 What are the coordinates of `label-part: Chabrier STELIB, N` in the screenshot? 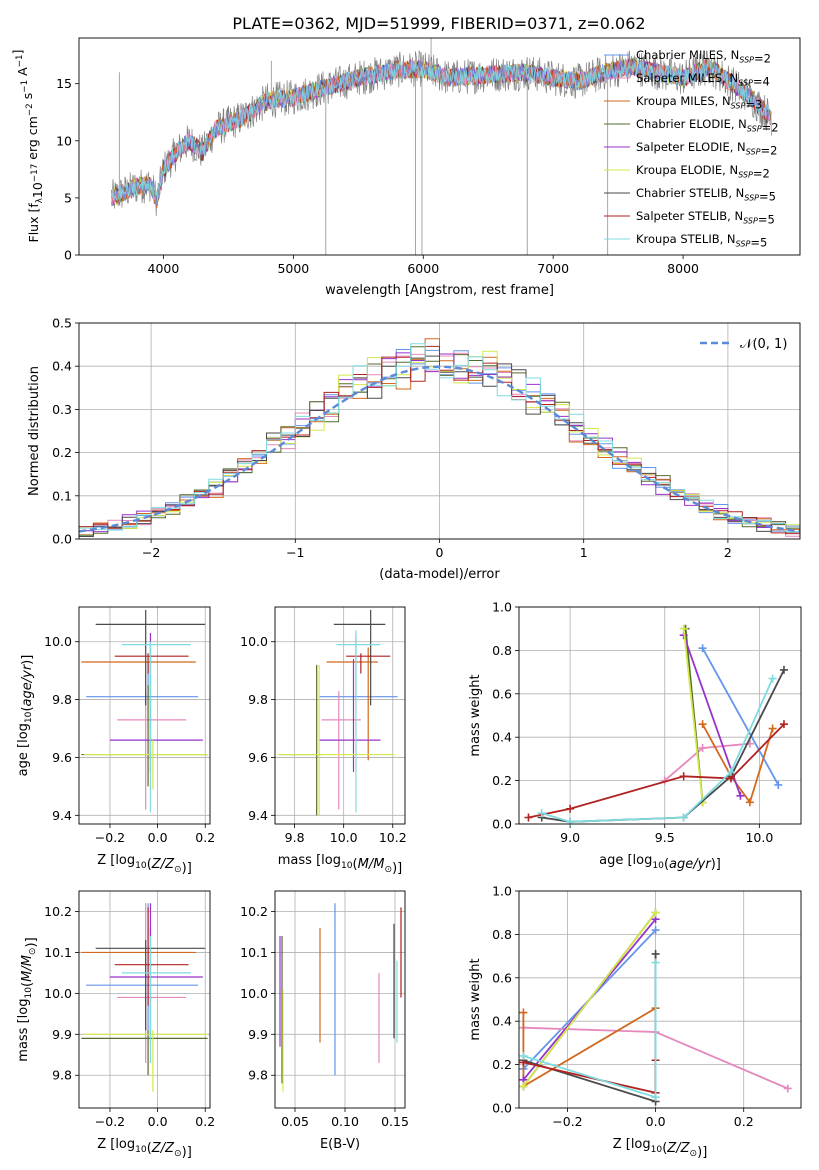 It's located at (690, 193).